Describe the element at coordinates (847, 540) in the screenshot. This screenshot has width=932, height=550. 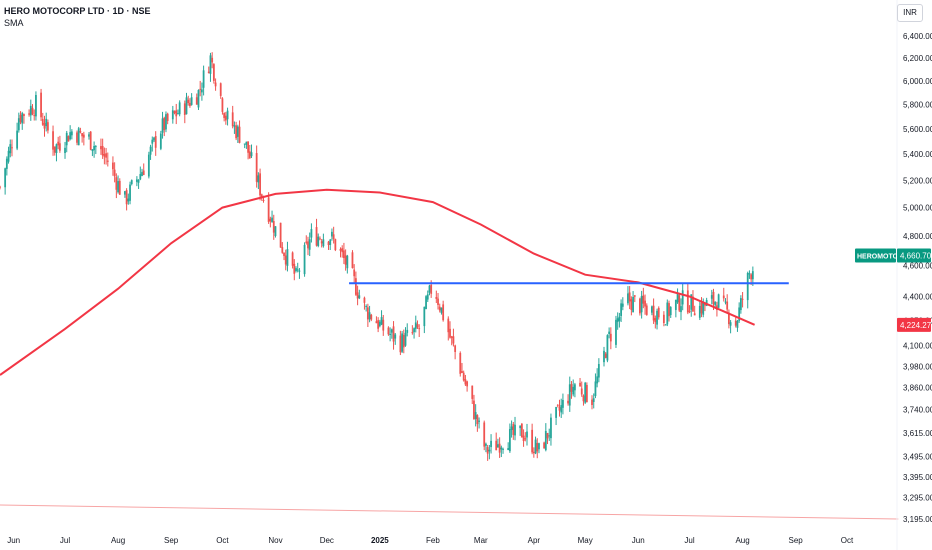
I see `x-tick-label: Oct` at that location.